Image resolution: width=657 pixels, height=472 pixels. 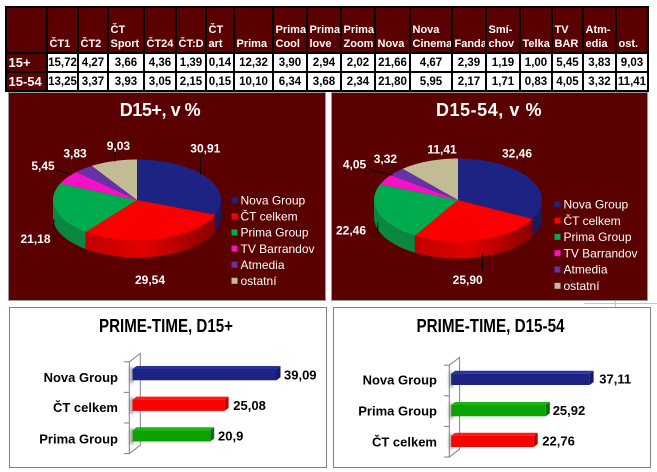 I want to click on svg-text: 4,05, so click(x=355, y=165).